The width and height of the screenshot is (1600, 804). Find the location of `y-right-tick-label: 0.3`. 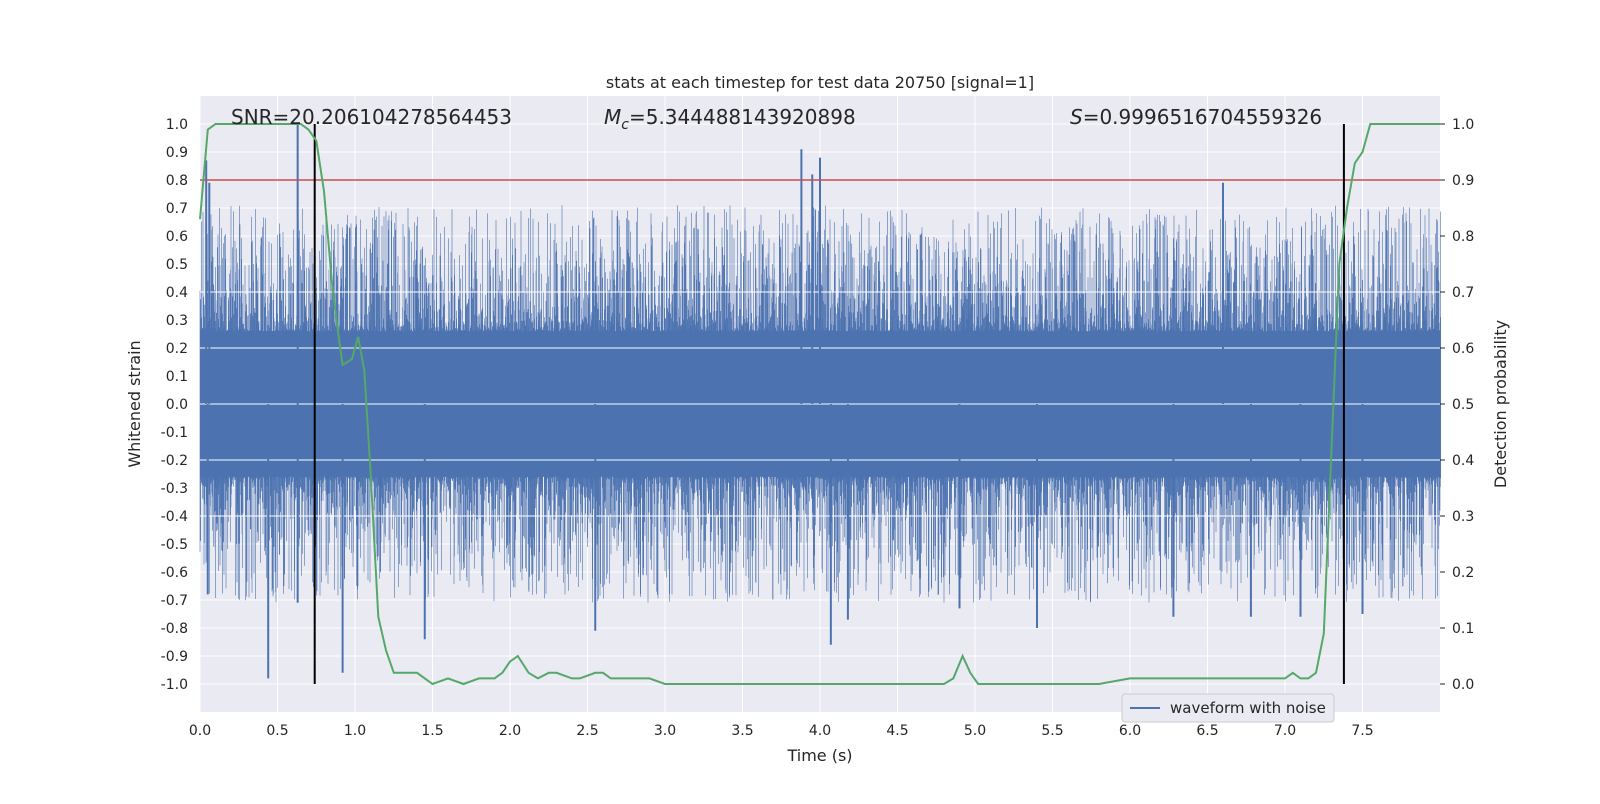

y-right-tick-label: 0.3 is located at coordinates (1463, 517).